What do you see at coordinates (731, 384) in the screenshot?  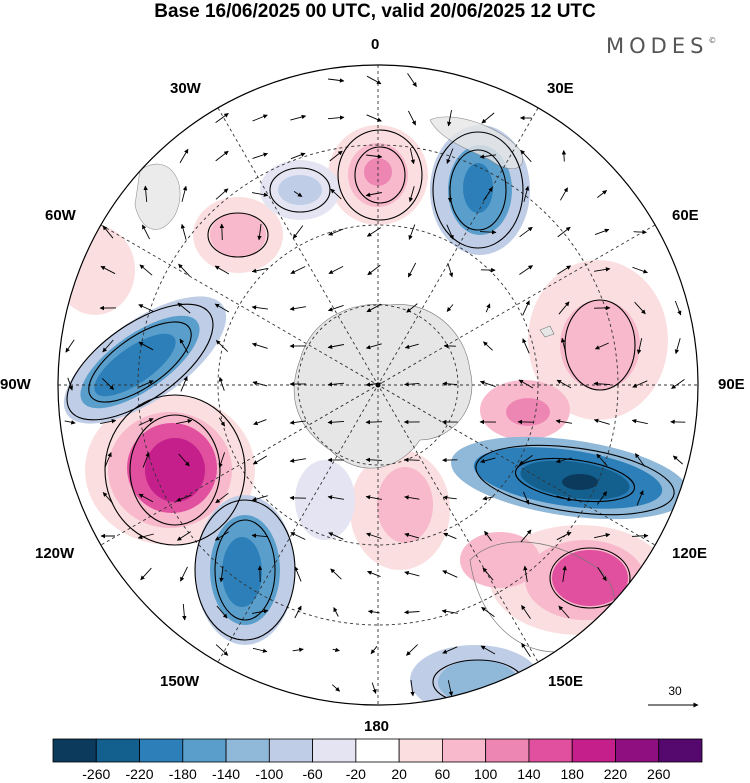 I see `lon-label-90e: 90E` at bounding box center [731, 384].